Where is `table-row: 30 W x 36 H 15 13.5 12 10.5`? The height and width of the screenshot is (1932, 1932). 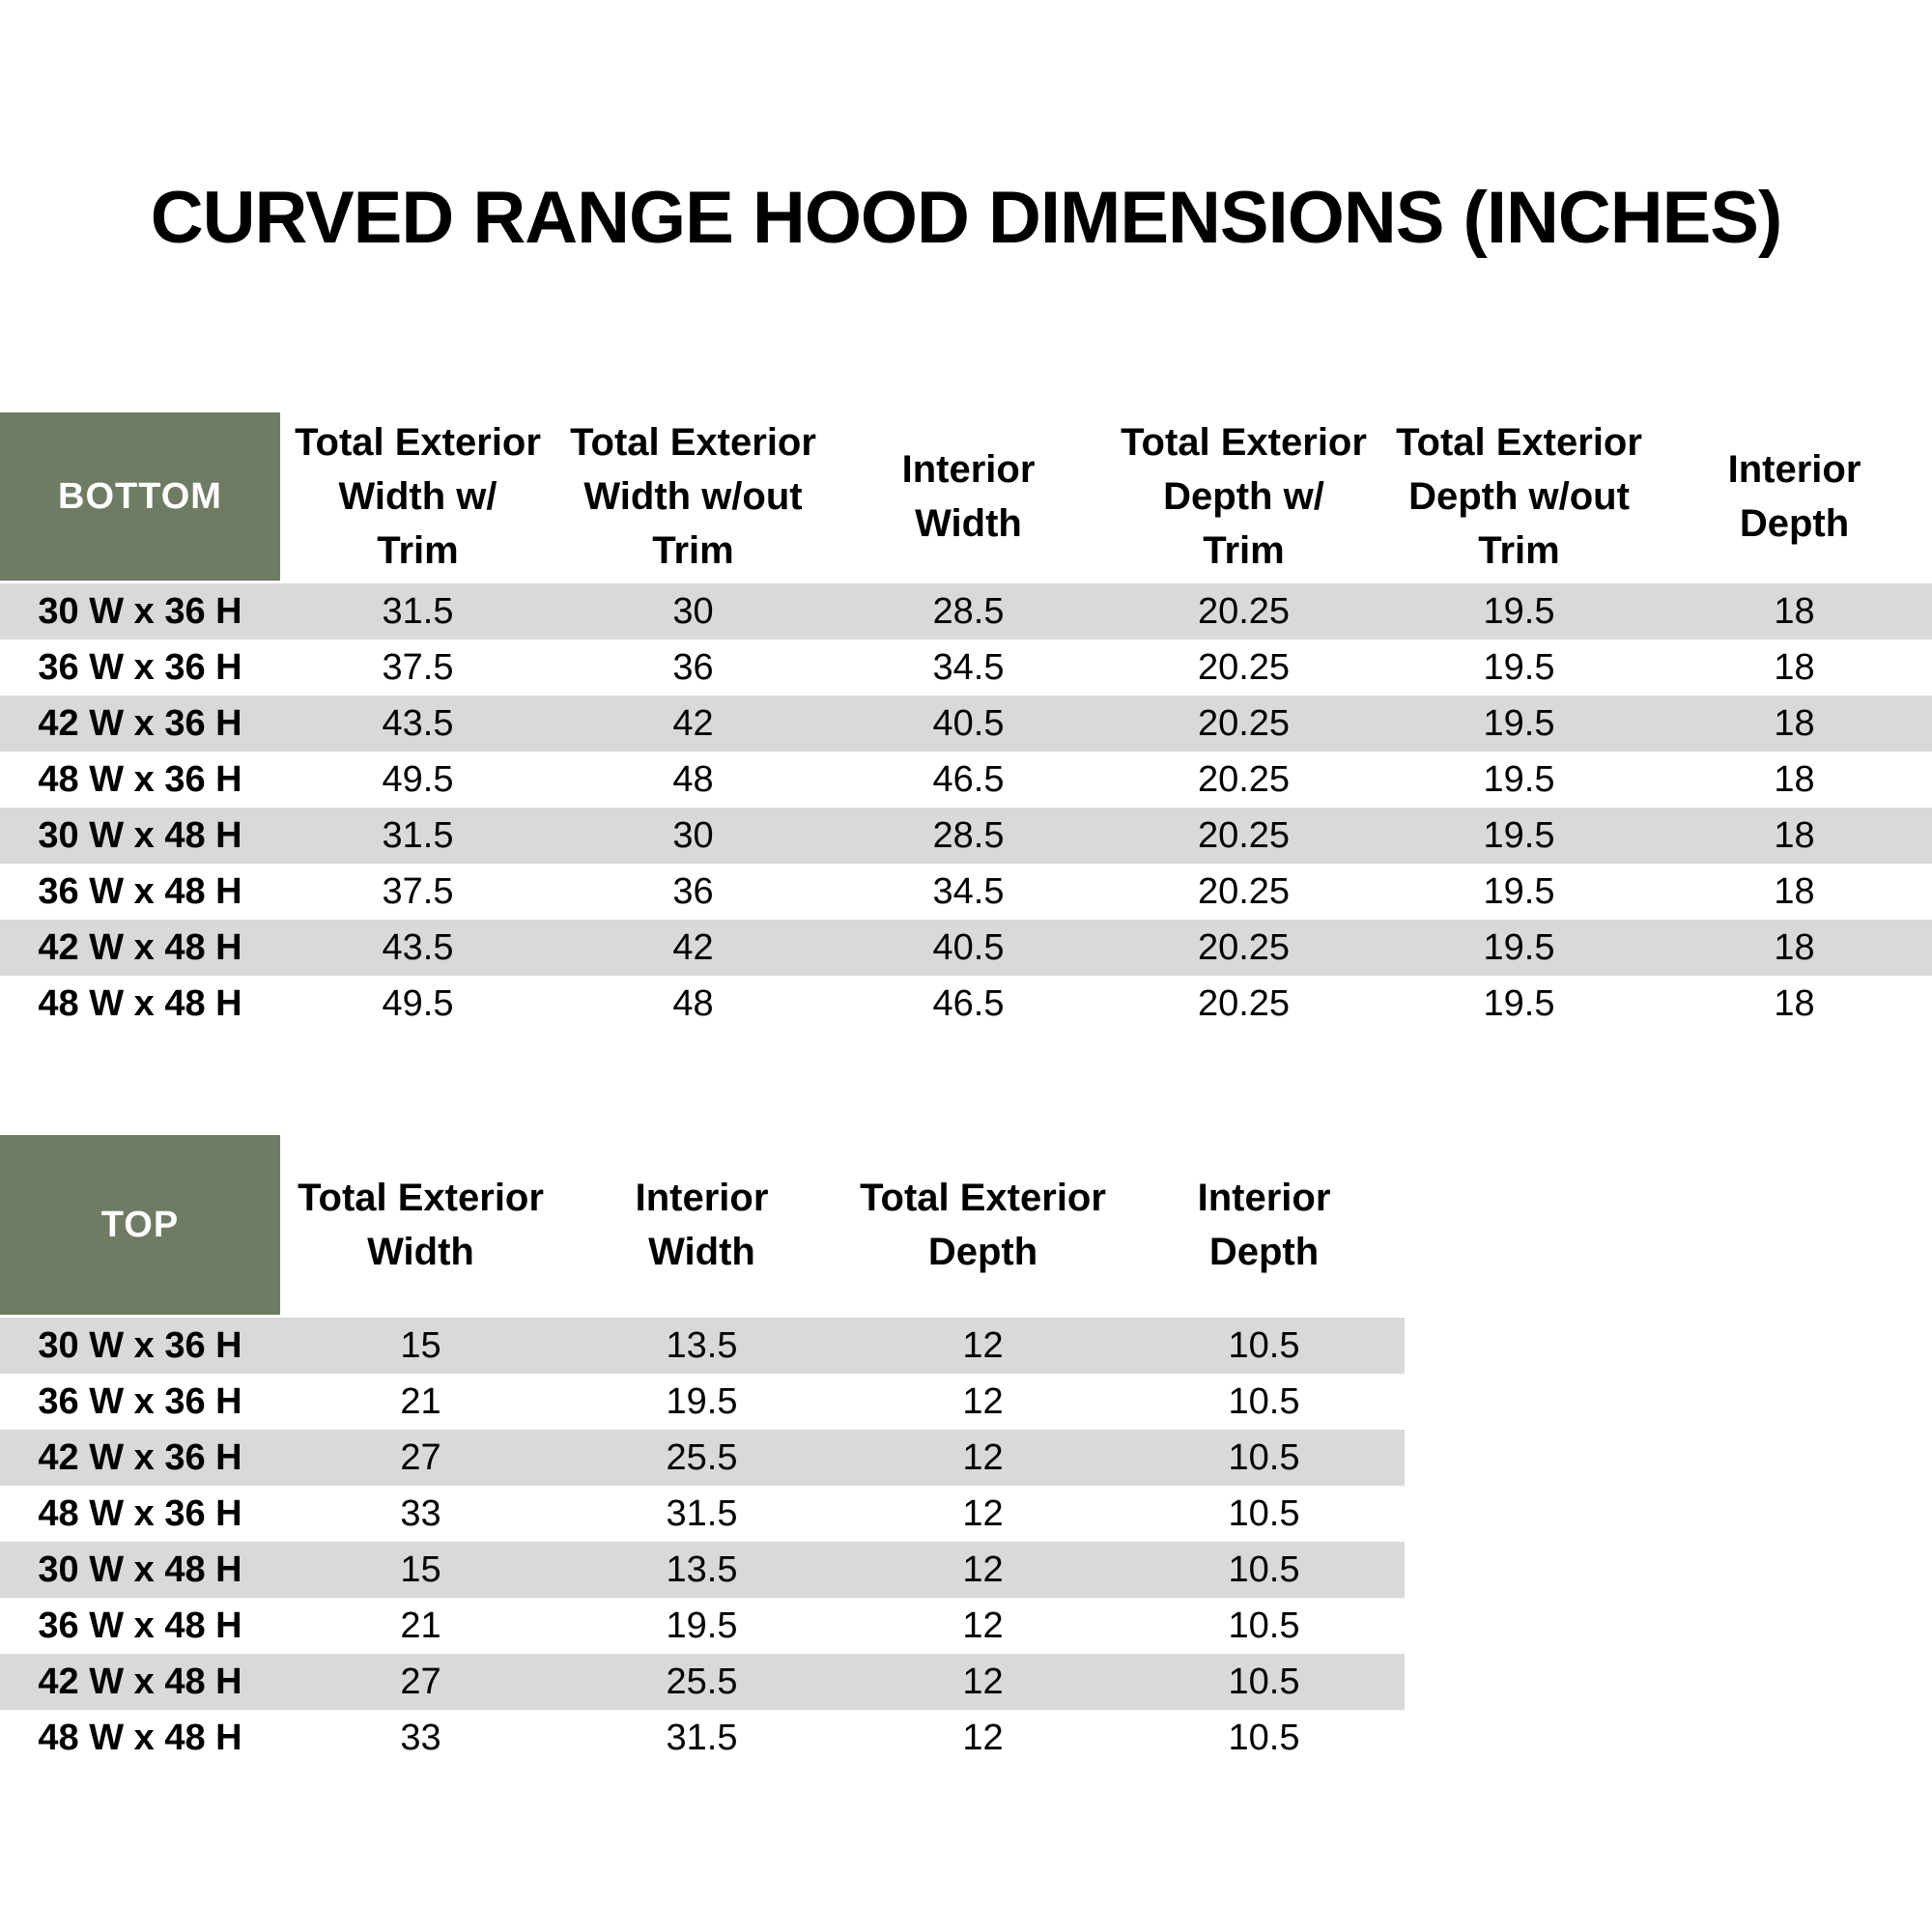
table-row: 30 W x 36 H 15 13.5 12 10.5 is located at coordinates (702, 1346).